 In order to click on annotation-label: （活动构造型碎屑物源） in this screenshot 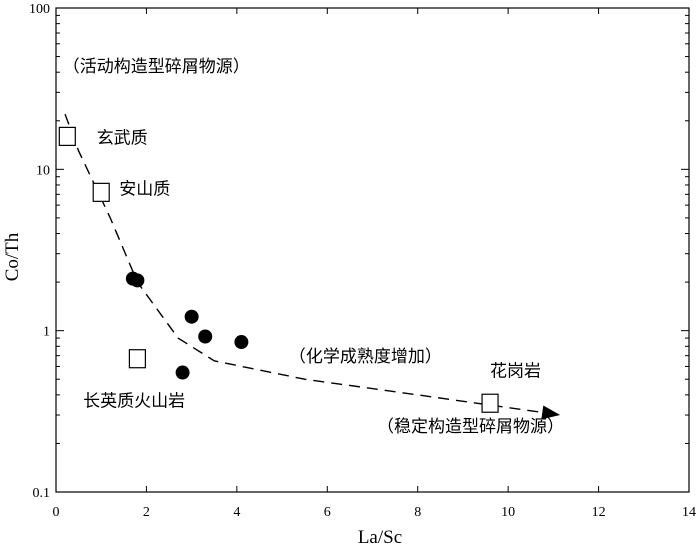, I will do `click(156, 67)`.